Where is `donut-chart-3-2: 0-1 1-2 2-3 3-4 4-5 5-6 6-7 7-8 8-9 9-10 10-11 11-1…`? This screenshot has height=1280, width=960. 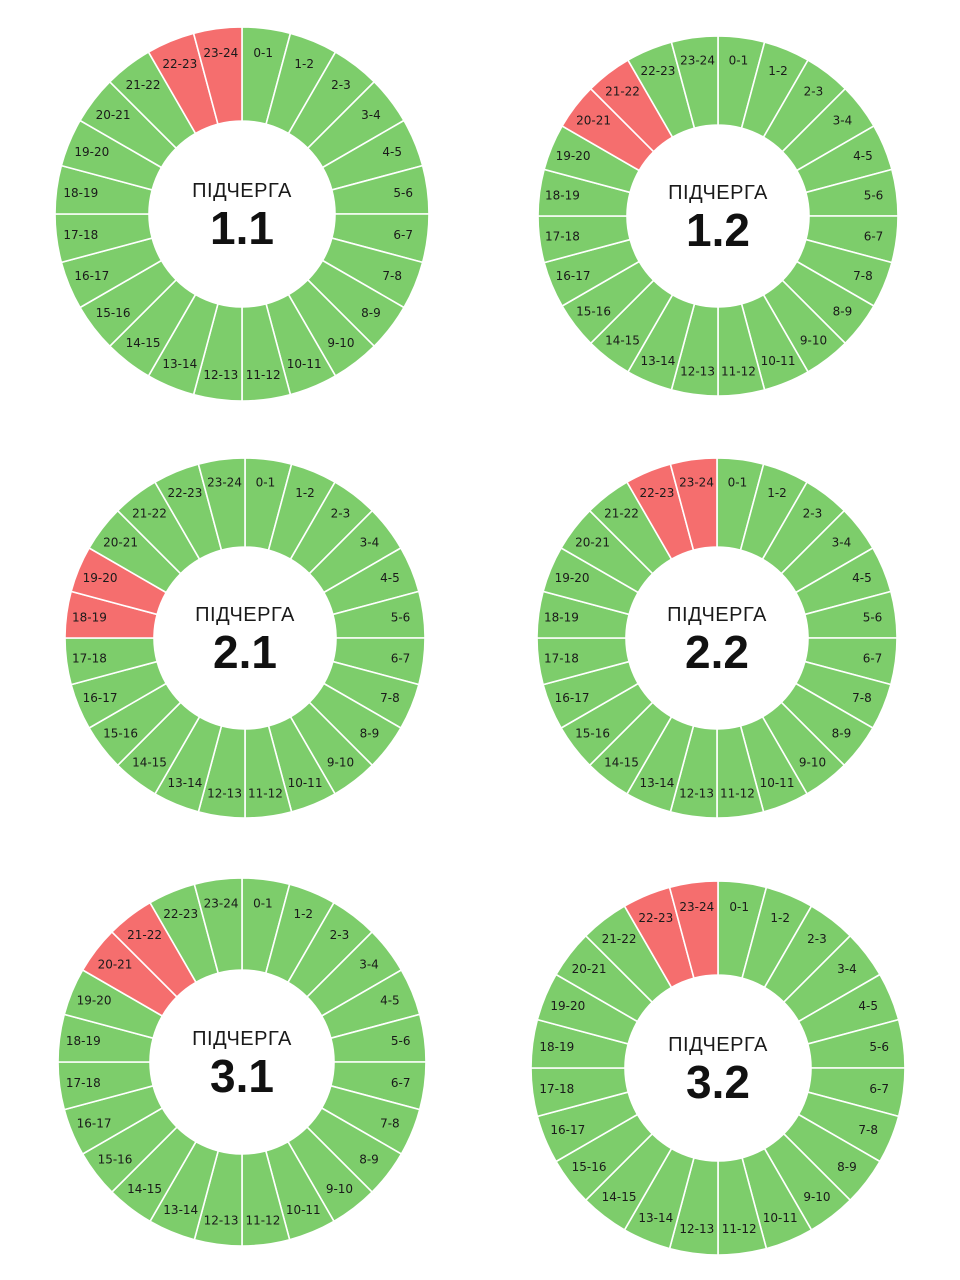 donut-chart-3-2: 0-1 1-2 2-3 3-4 4-5 5-6 6-7 7-8 8-9 9-10 10-11 11-1… is located at coordinates (718, 1068).